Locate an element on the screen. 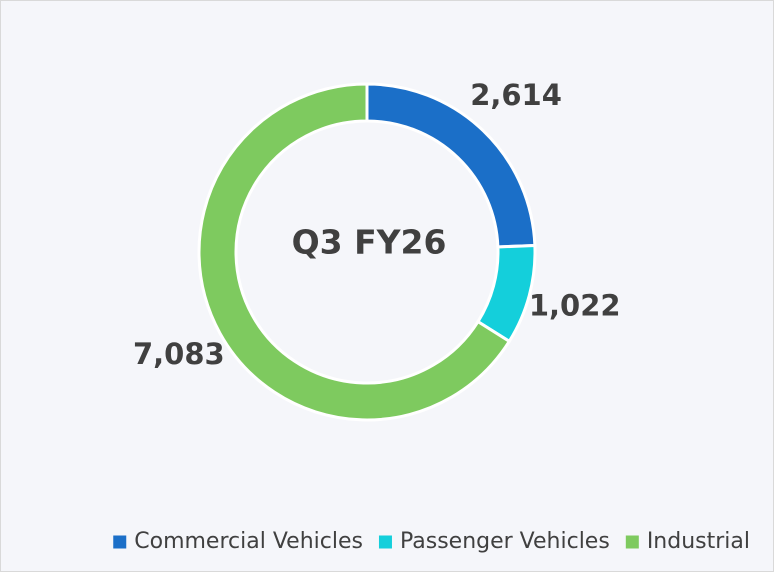 The width and height of the screenshot is (774, 572). value-label: 2,614 is located at coordinates (516, 95).